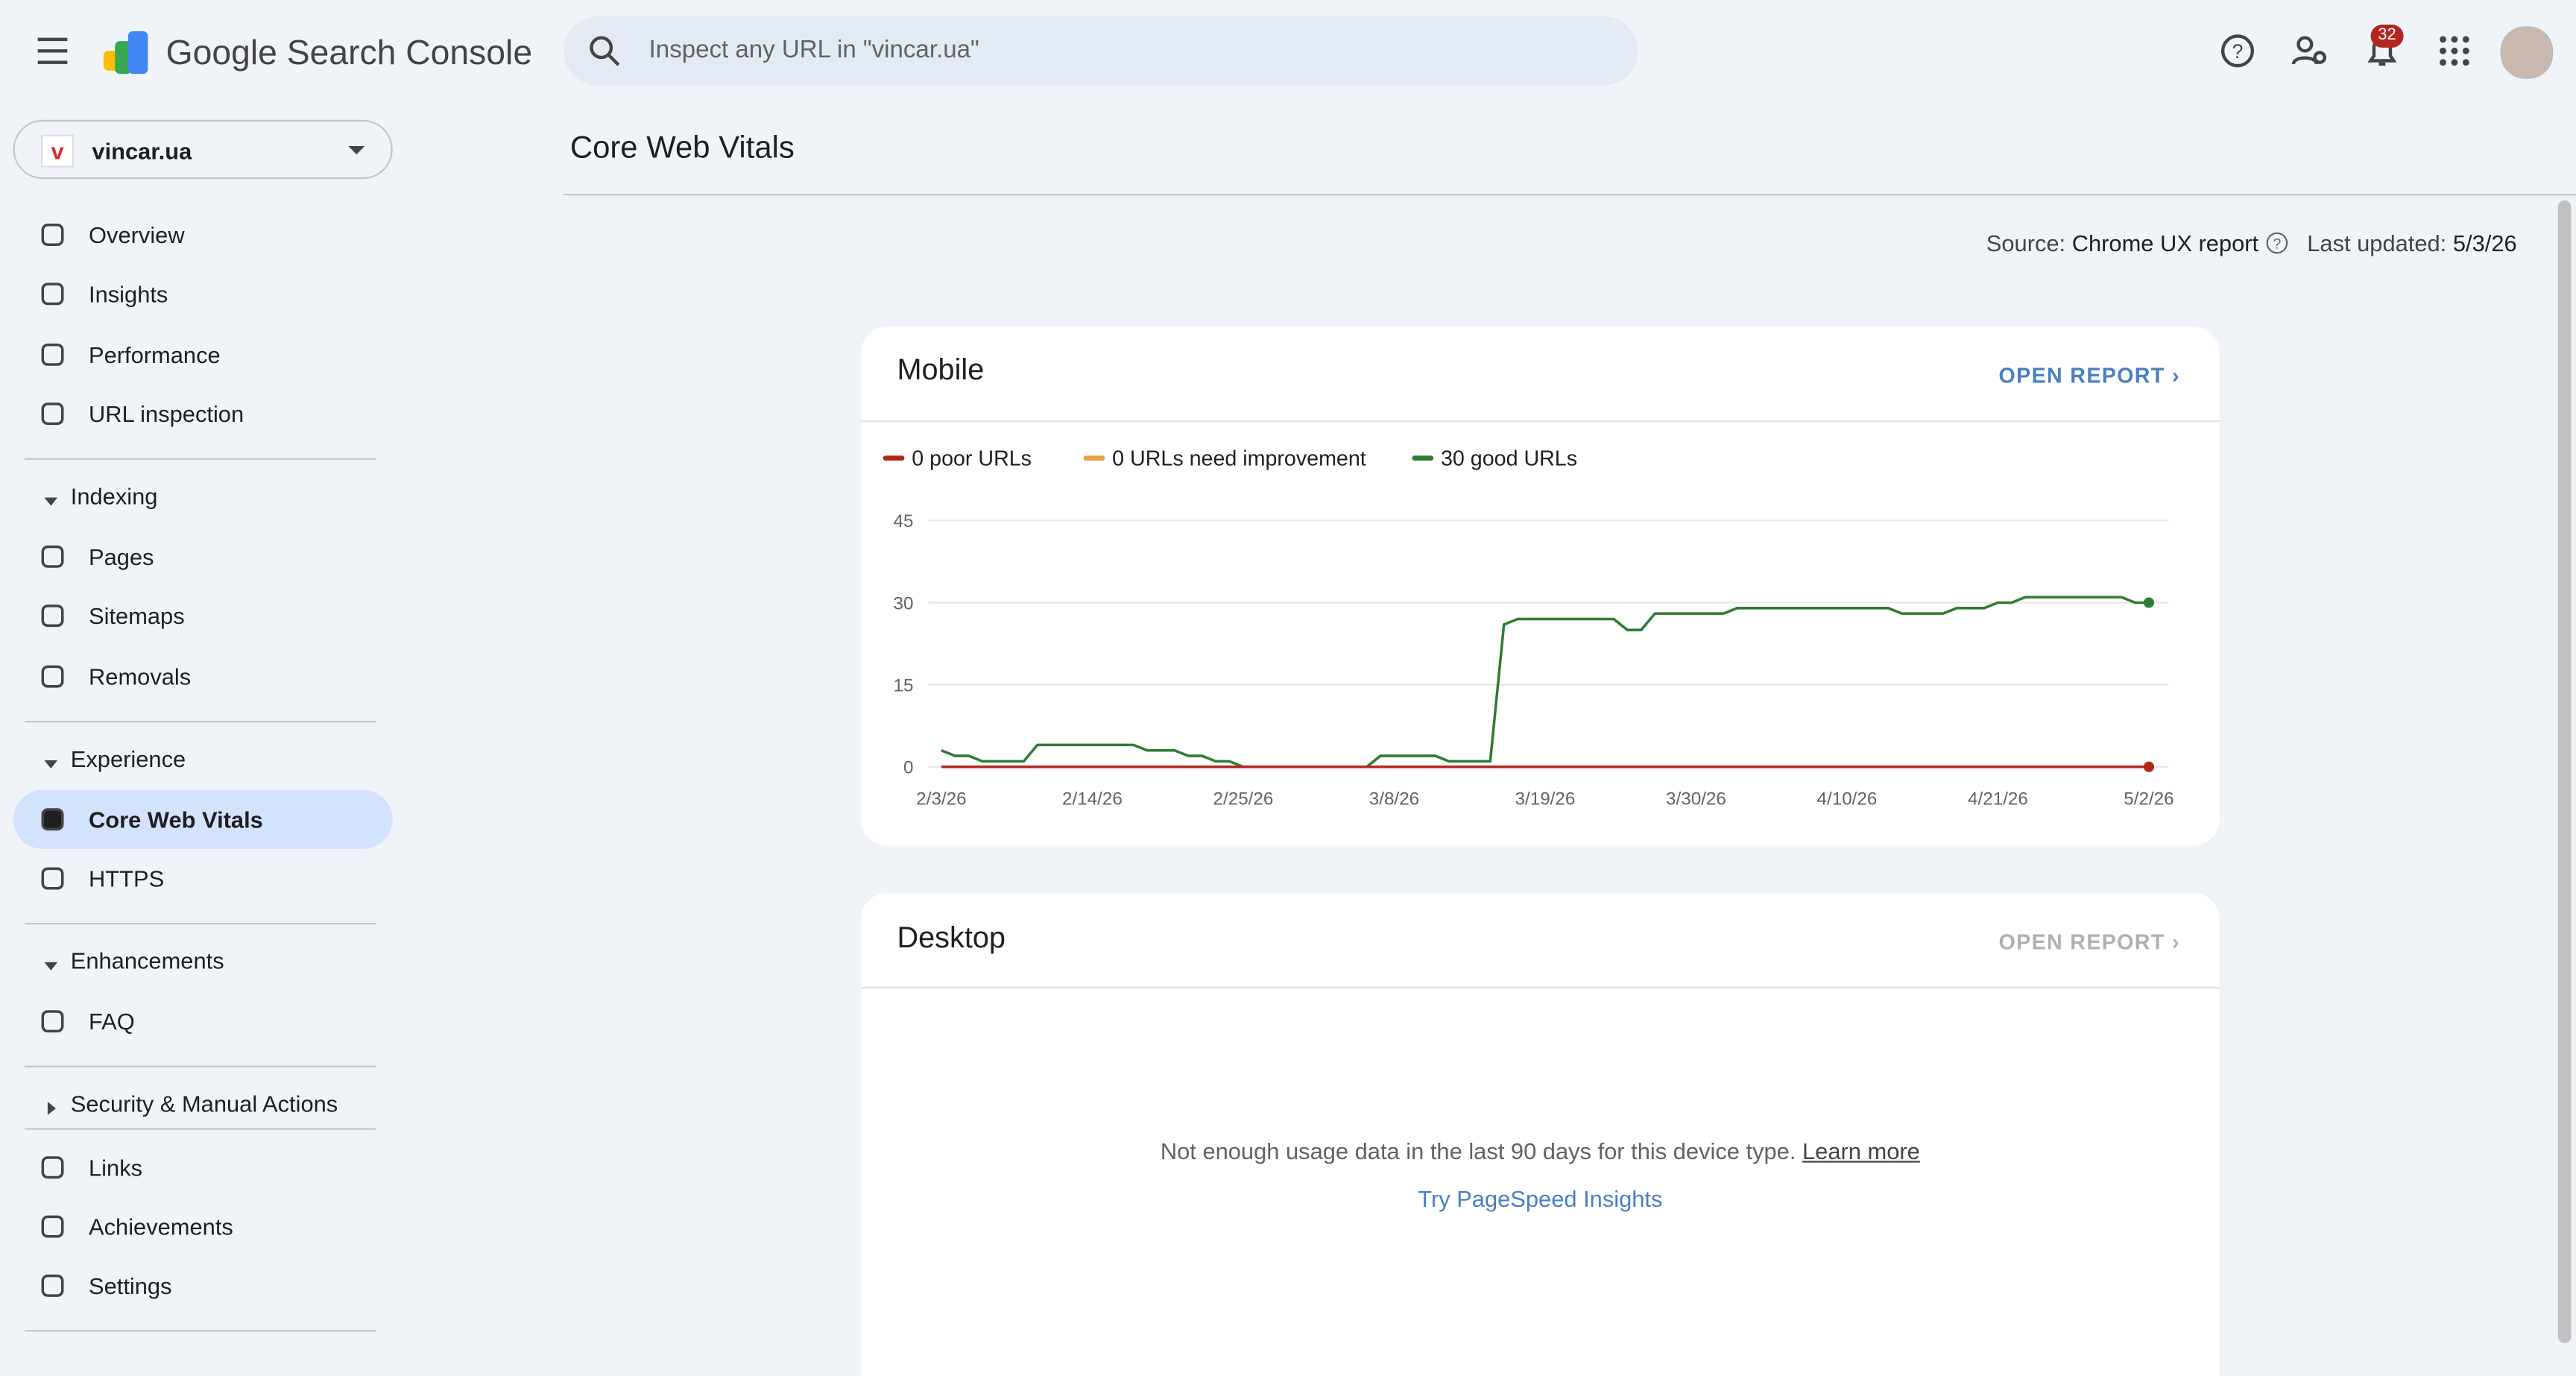 This screenshot has width=2576, height=1376. What do you see at coordinates (972, 459) in the screenshot?
I see `legend-label: 0 poor URLs` at bounding box center [972, 459].